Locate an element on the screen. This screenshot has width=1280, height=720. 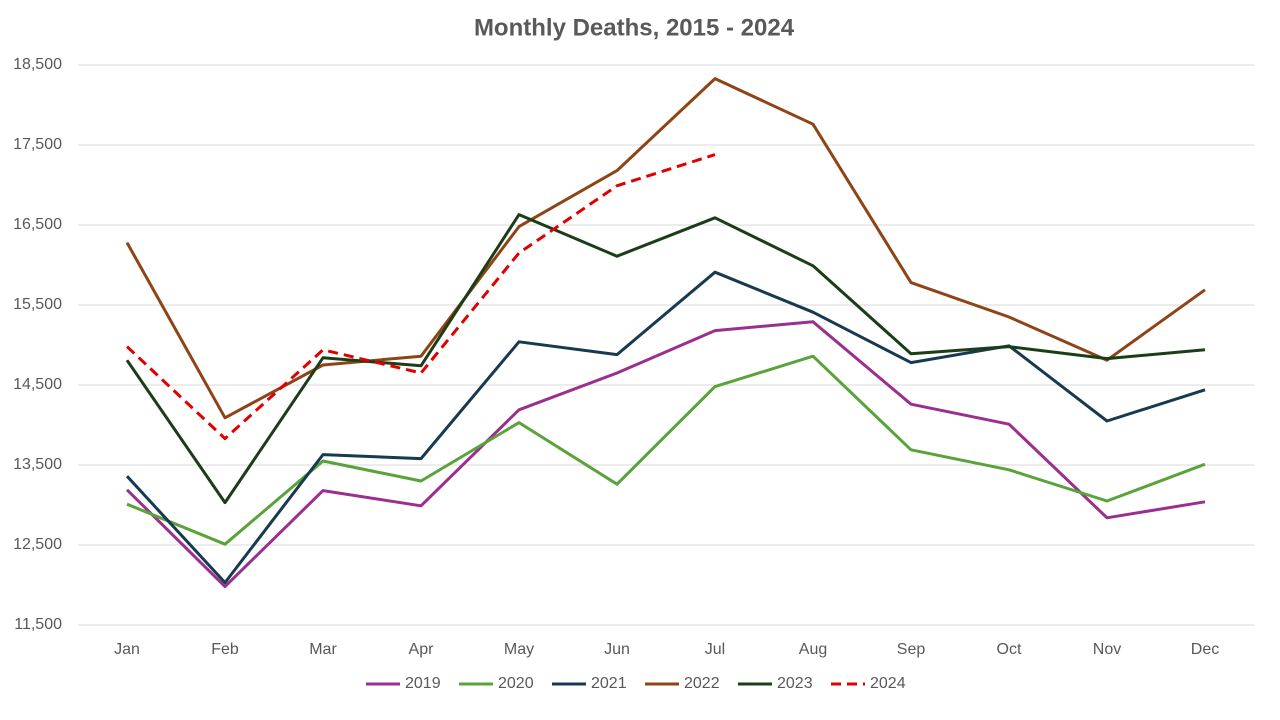
y-tick-label: 17,500 is located at coordinates (37, 144).